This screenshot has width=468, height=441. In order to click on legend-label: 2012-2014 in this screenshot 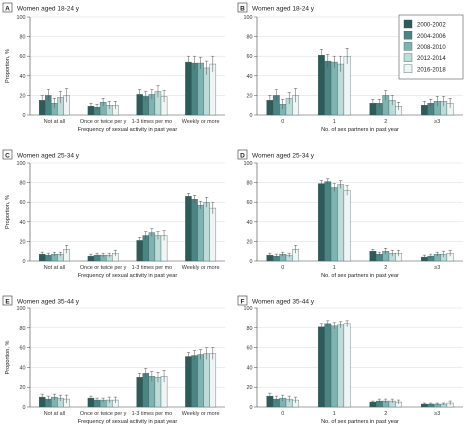, I will do `click(431, 59)`.